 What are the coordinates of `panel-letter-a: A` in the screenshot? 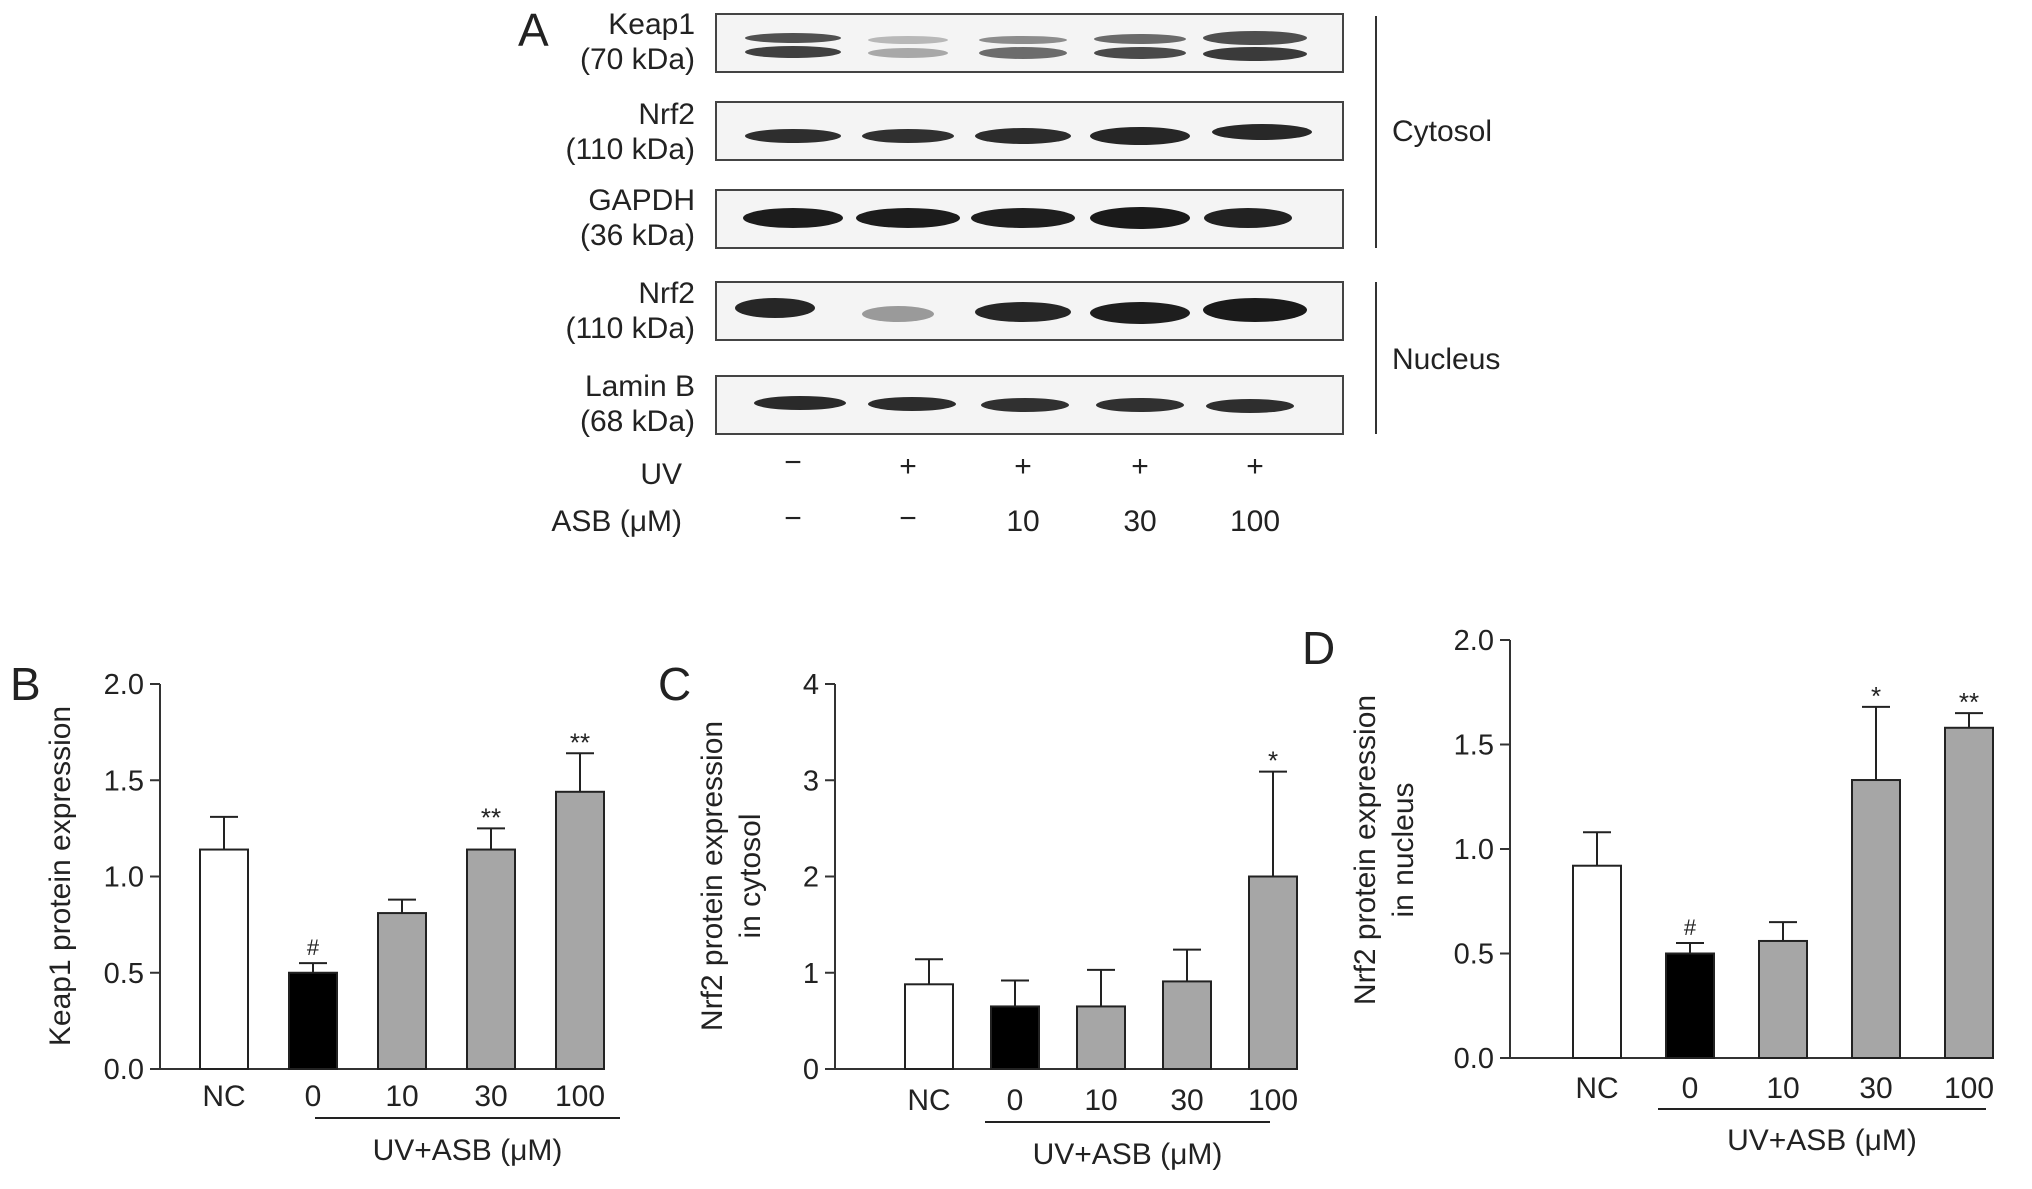 It's located at (533, 30).